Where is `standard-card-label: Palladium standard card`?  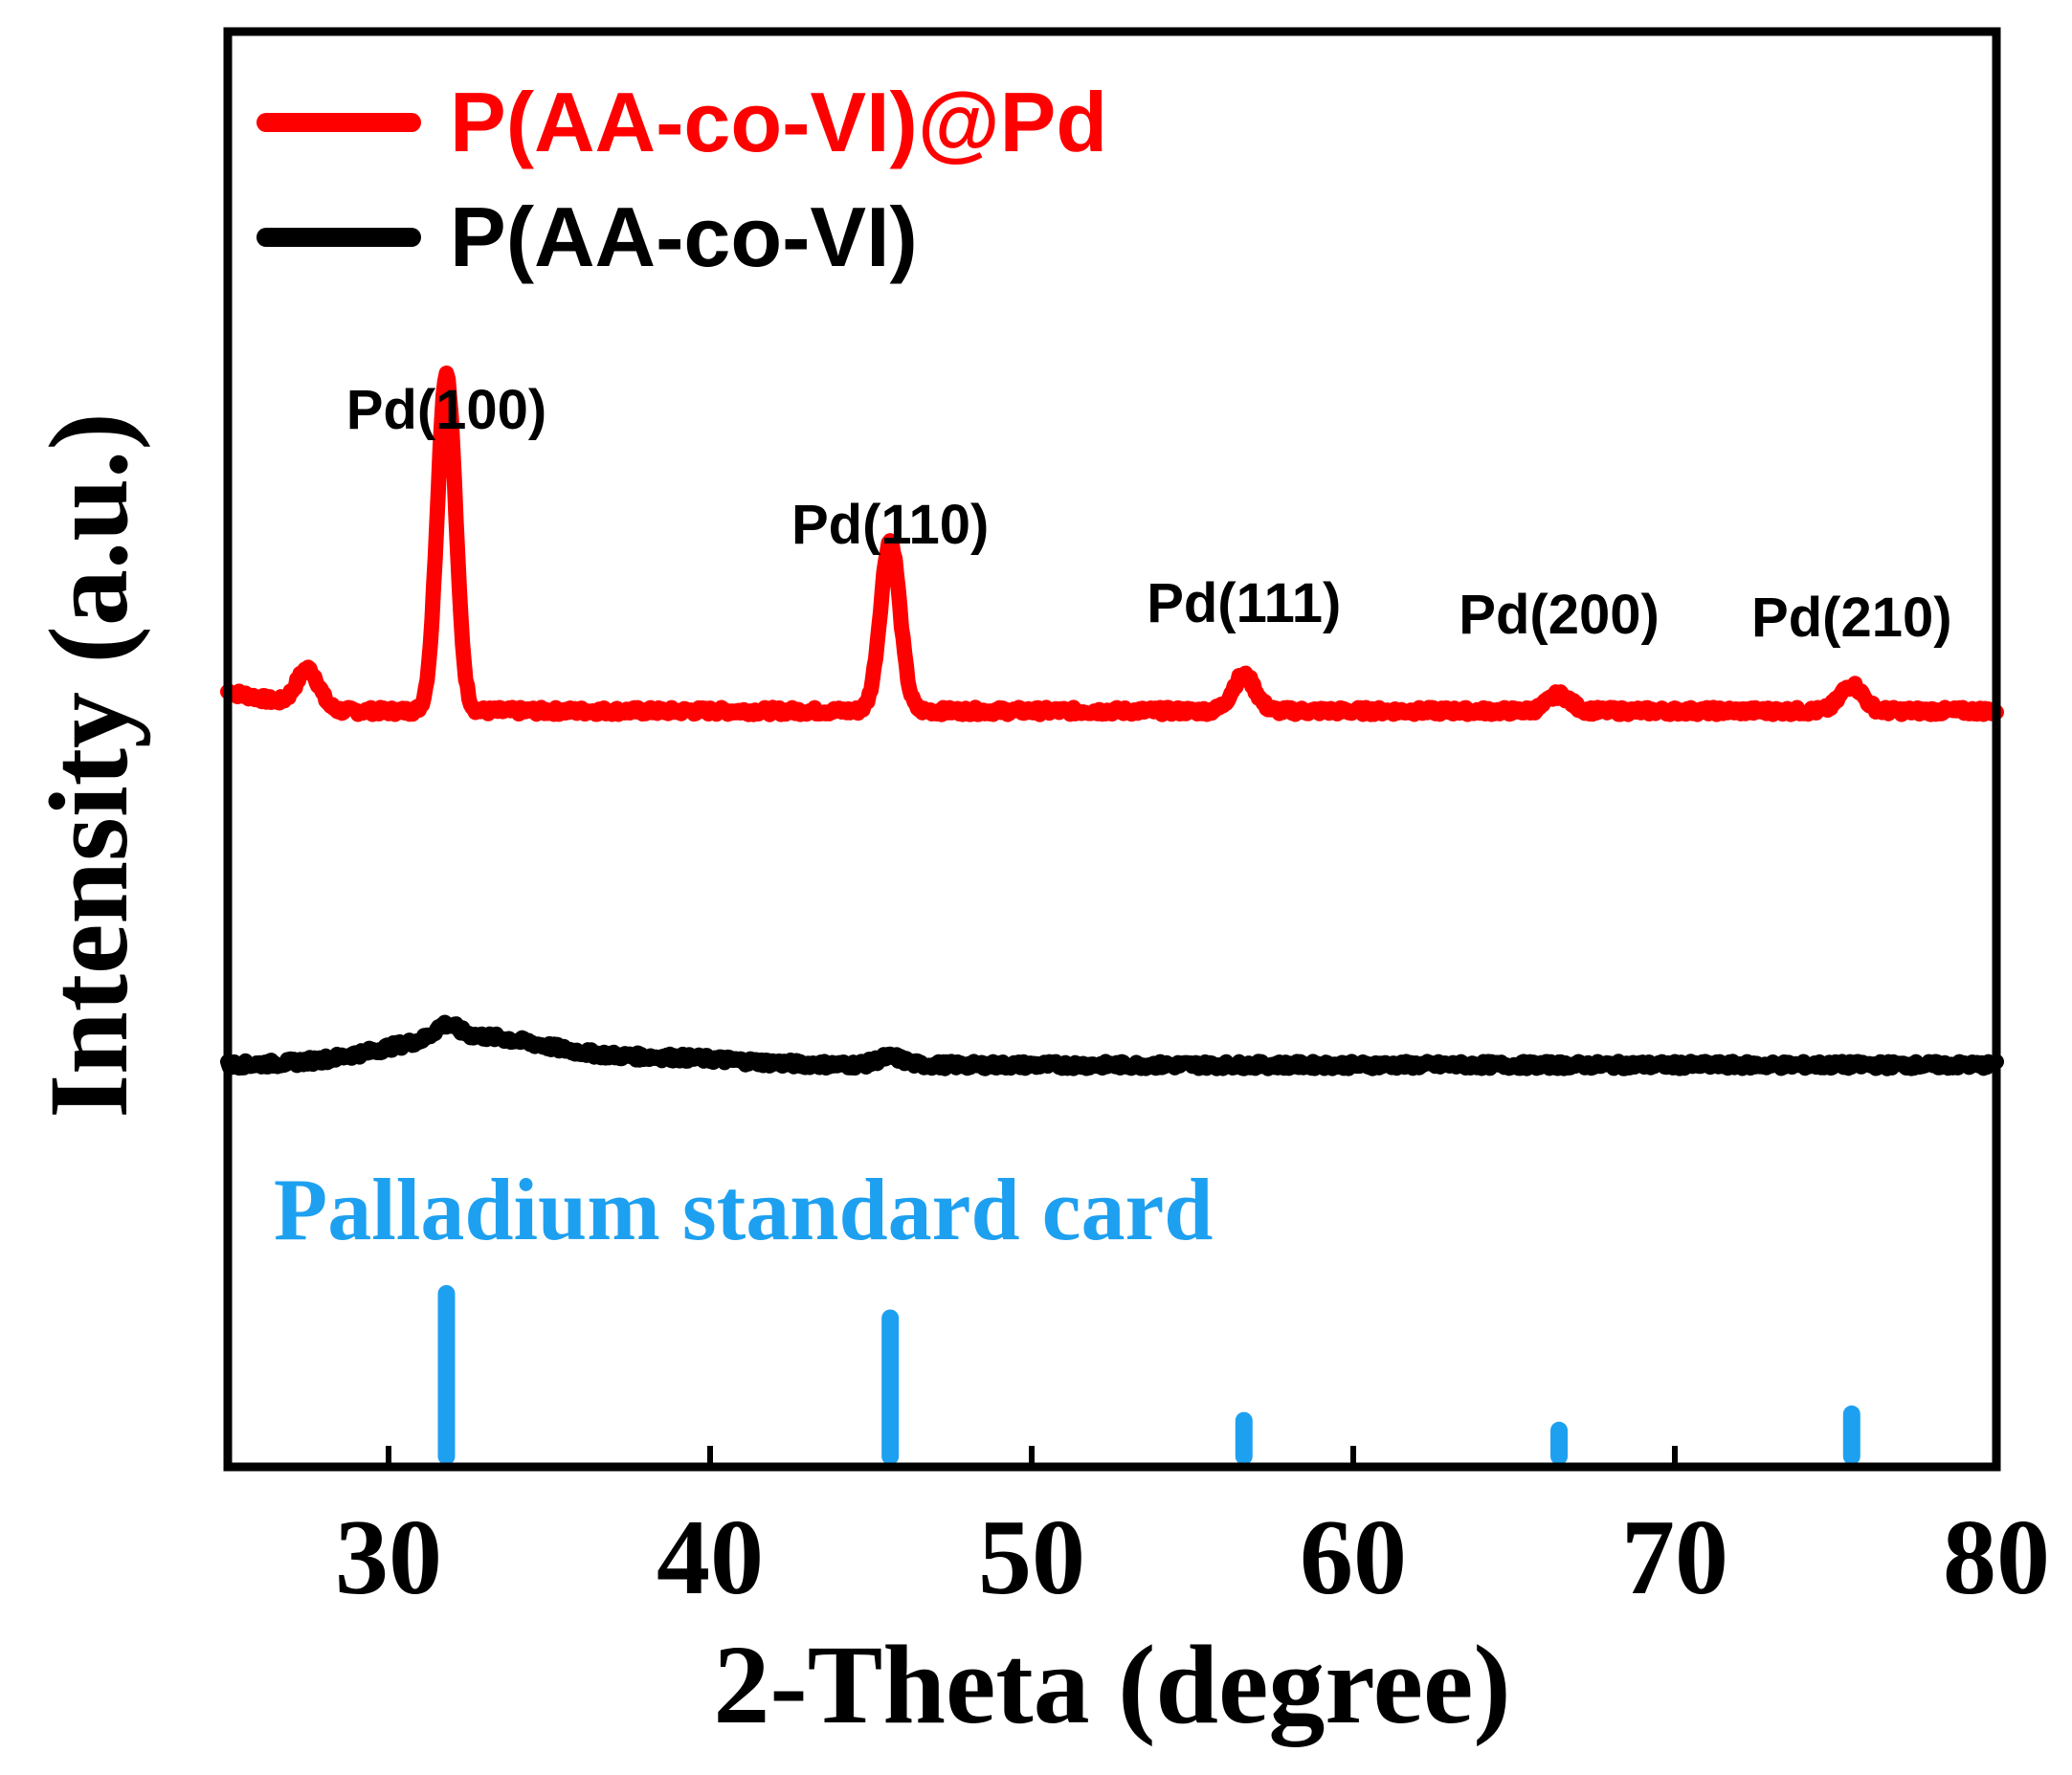 standard-card-label: Palladium standard card is located at coordinates (744, 1209).